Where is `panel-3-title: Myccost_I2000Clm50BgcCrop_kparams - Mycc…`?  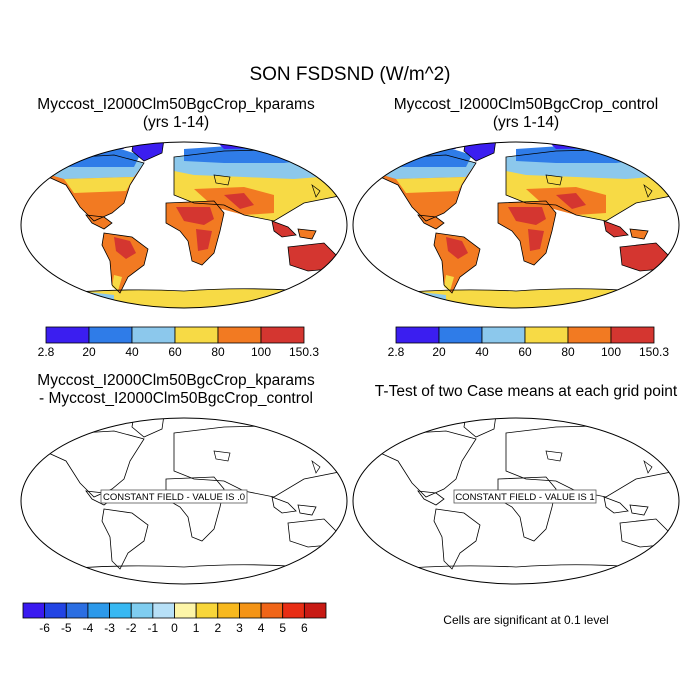 panel-3-title: Myccost_I2000Clm50BgcCrop_kparams - Mycc… is located at coordinates (176, 390).